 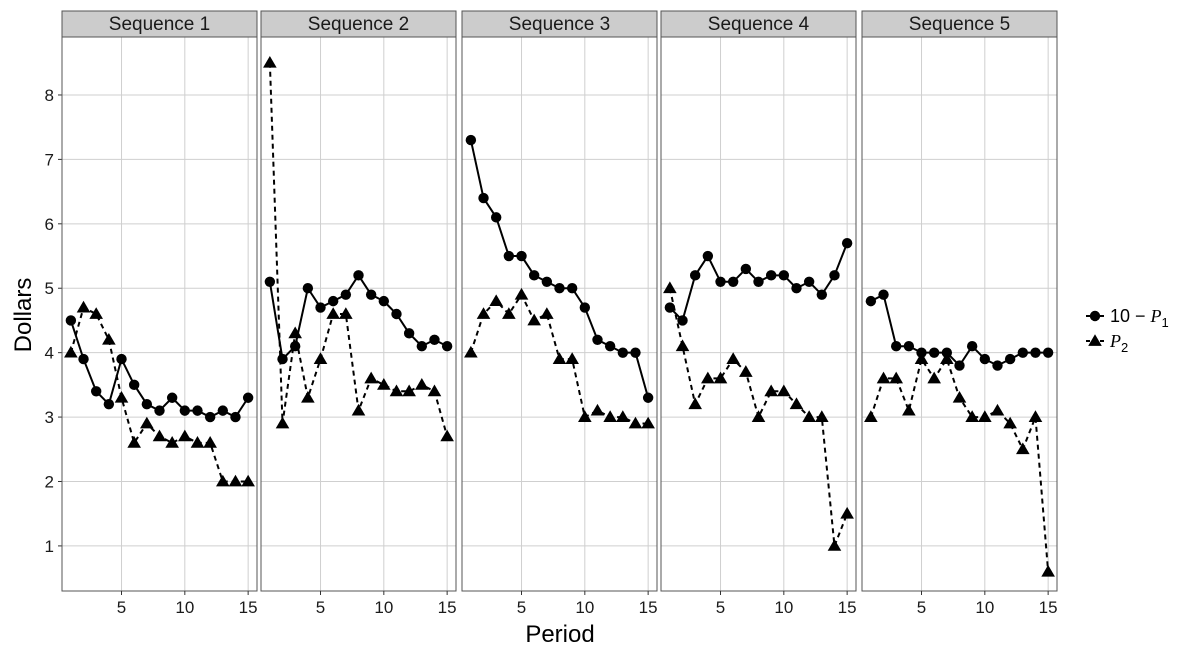 What do you see at coordinates (959, 24) in the screenshot?
I see `facet-title: Sequence 5` at bounding box center [959, 24].